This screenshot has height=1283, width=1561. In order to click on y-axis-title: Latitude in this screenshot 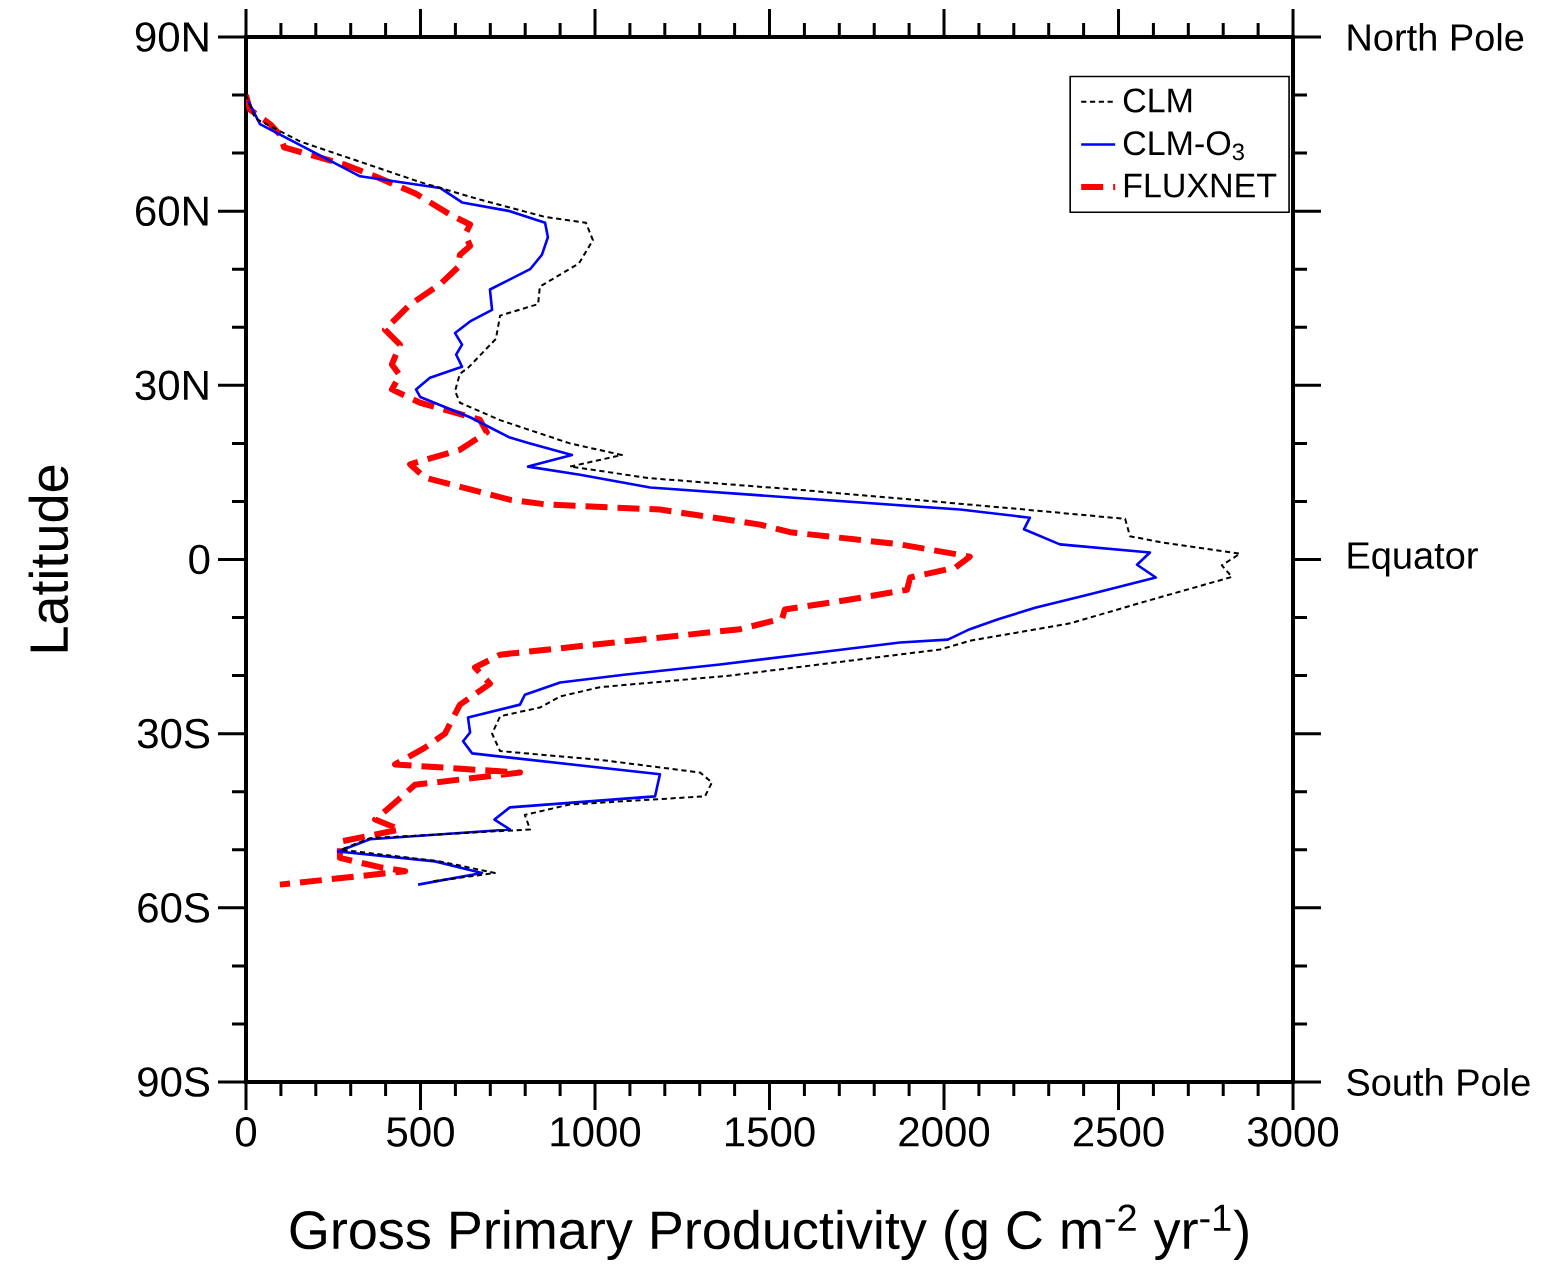, I will do `click(48, 558)`.